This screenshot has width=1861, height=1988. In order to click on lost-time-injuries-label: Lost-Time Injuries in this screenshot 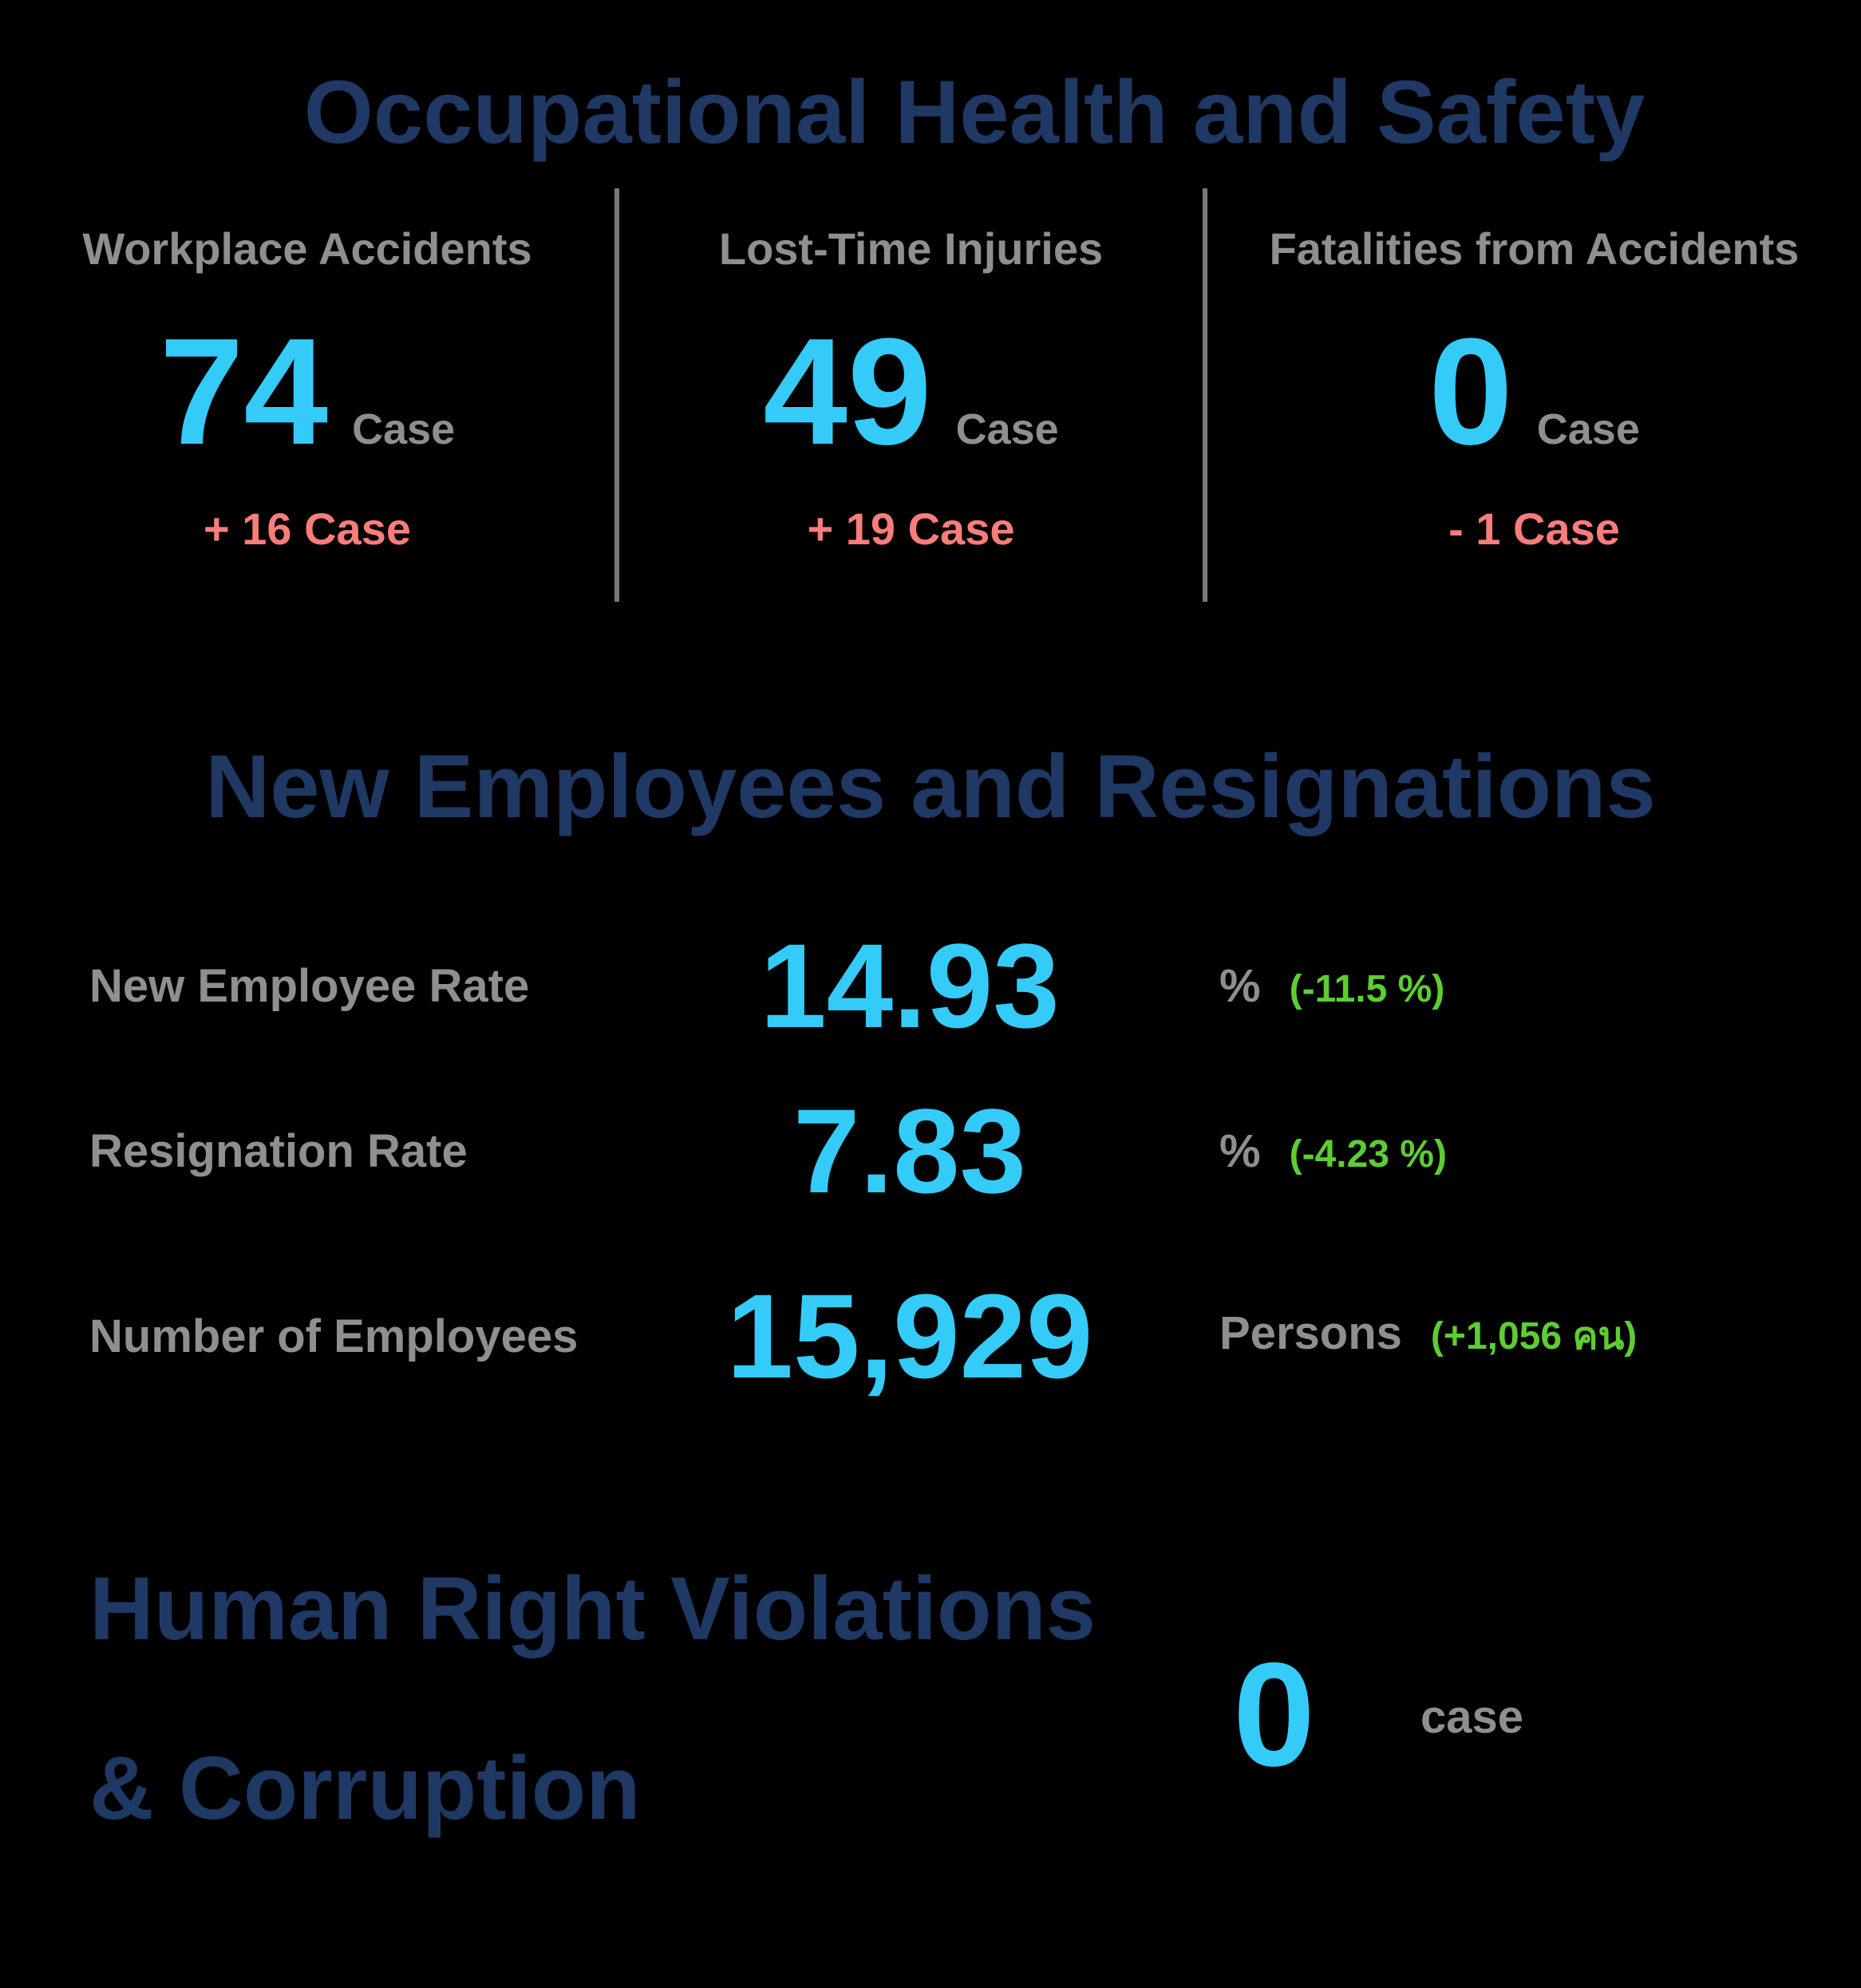, I will do `click(911, 248)`.